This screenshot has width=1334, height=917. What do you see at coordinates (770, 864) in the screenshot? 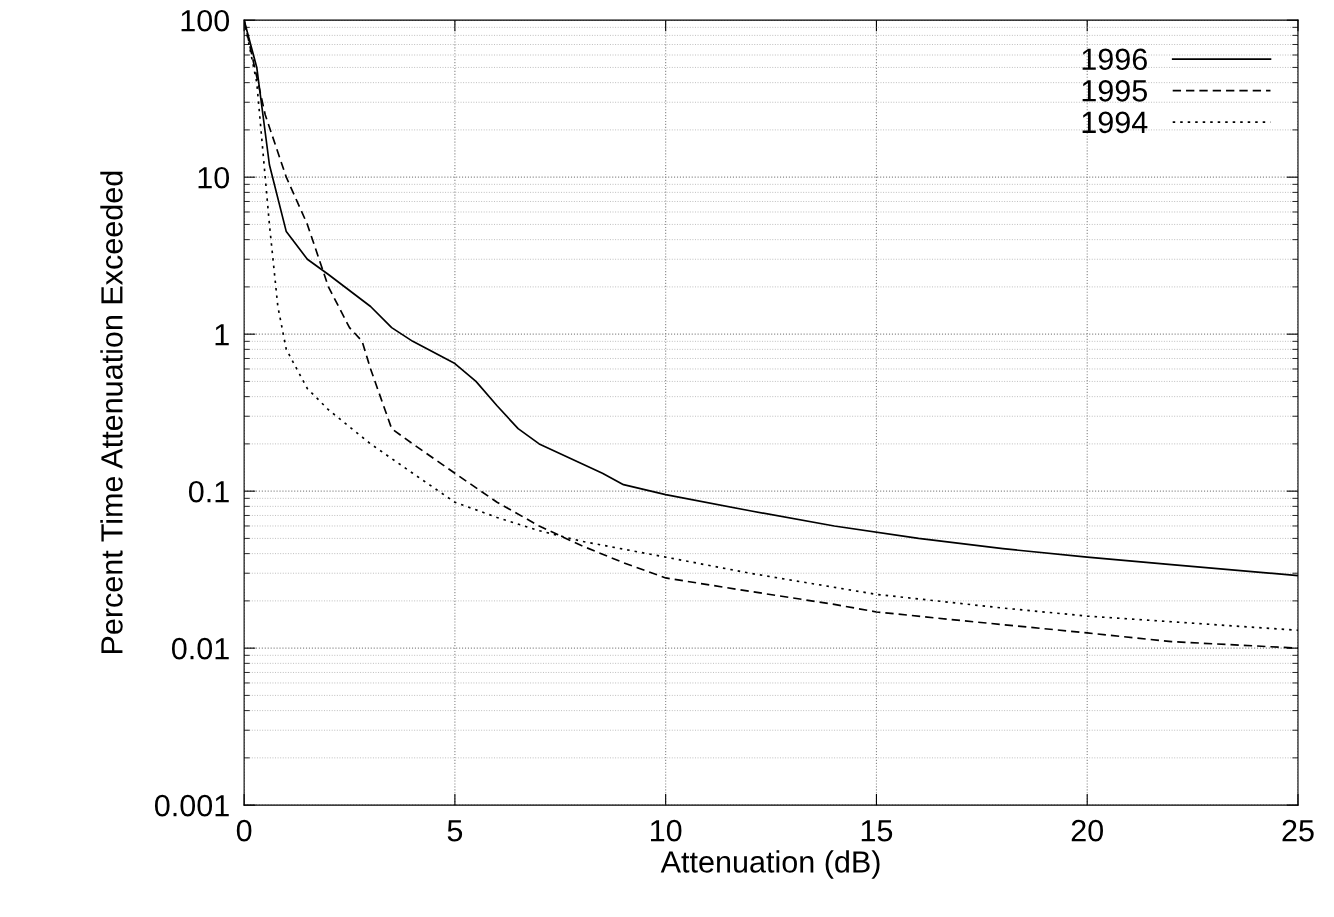
I see `x-axis-title: Attenuation (dB)` at bounding box center [770, 864].